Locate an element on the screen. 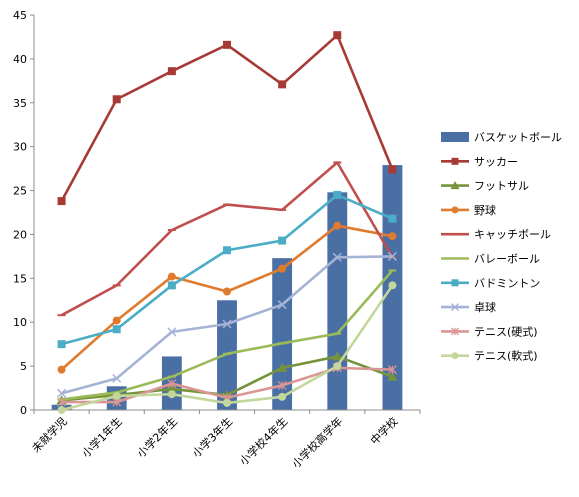 This screenshot has height=497, width=579. legend-item: バスケットボール is located at coordinates (501, 137).